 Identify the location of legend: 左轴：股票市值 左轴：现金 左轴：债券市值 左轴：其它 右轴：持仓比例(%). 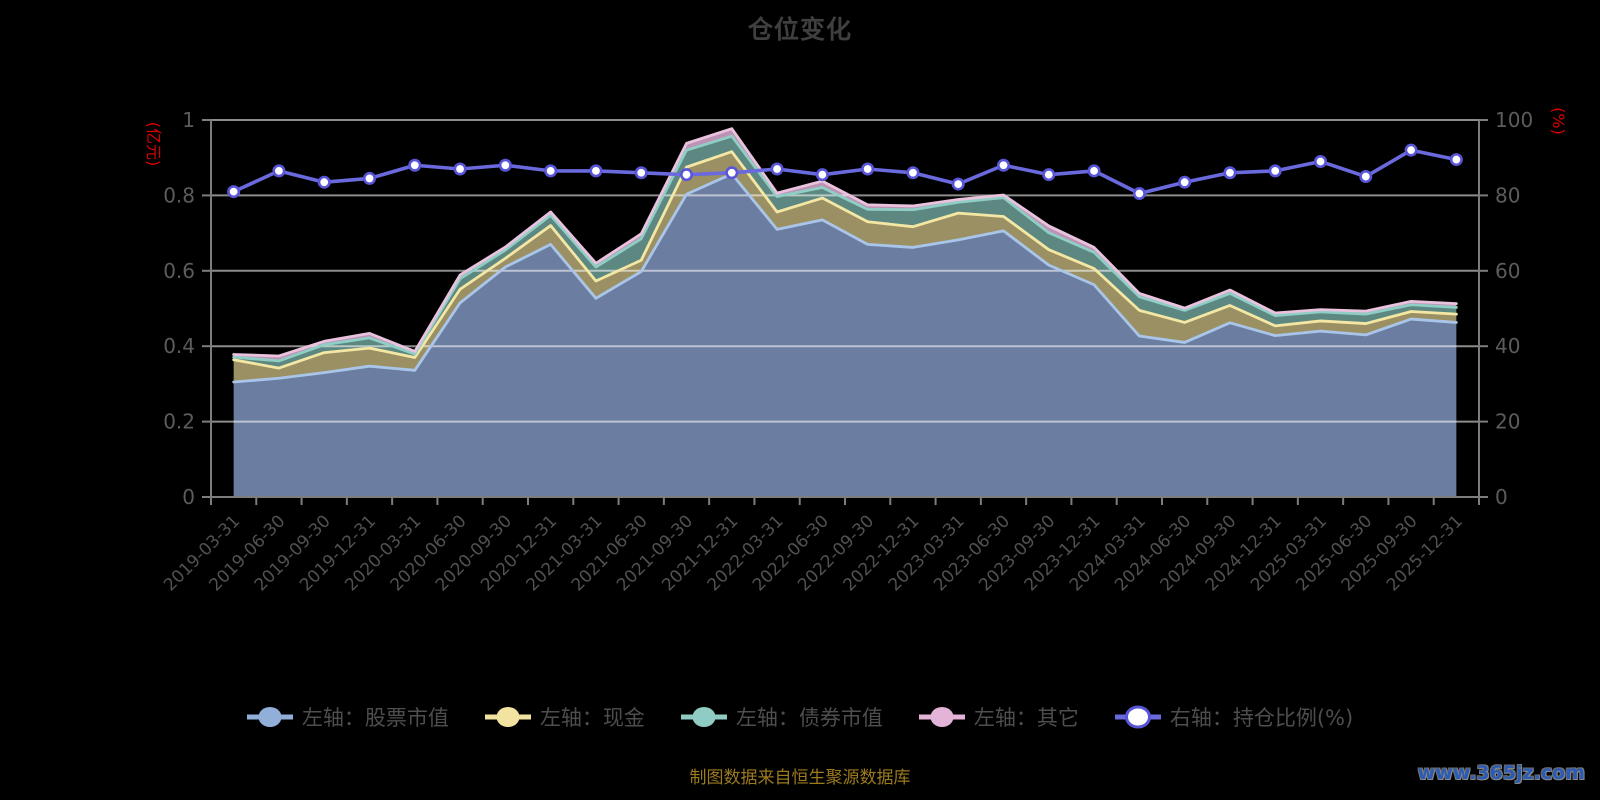
(800, 717).